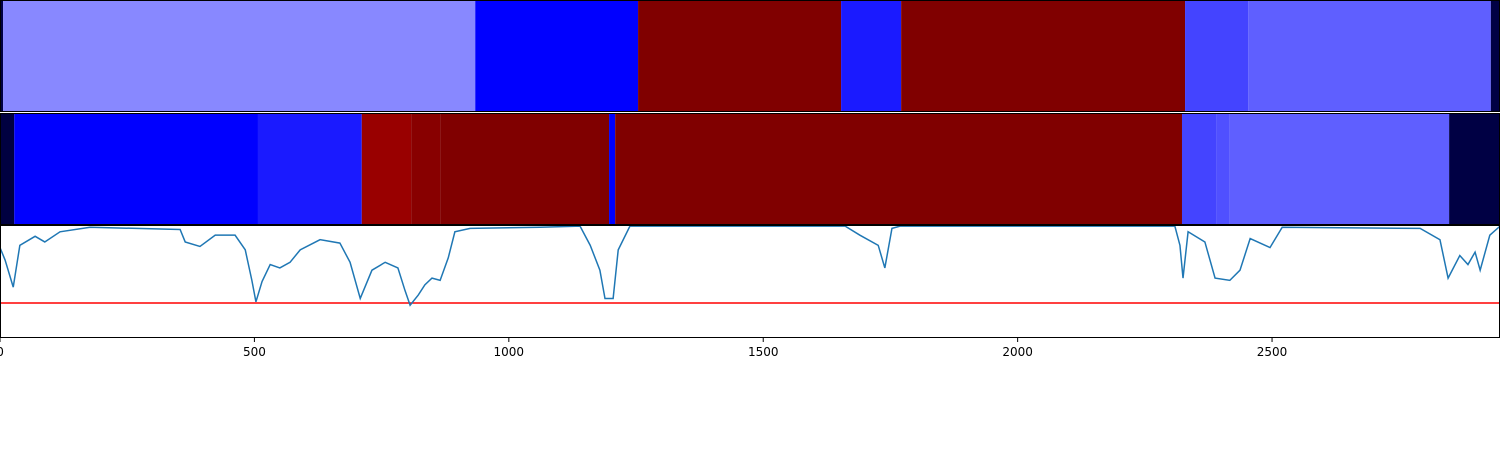  Describe the element at coordinates (509, 352) in the screenshot. I see `x-tick-label: 1000` at that location.